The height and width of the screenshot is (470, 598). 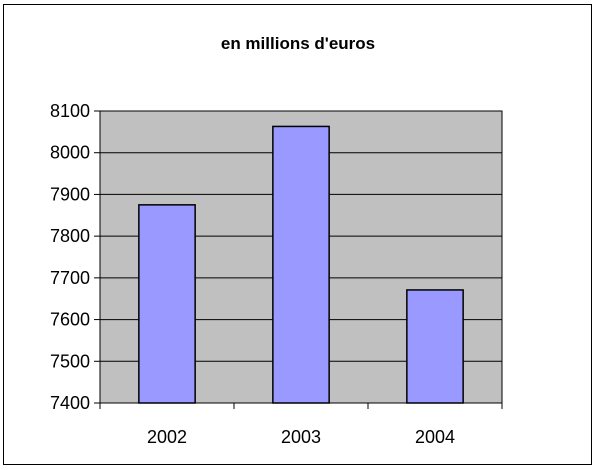 What do you see at coordinates (70, 361) in the screenshot?
I see `y-tick-label: 7500` at bounding box center [70, 361].